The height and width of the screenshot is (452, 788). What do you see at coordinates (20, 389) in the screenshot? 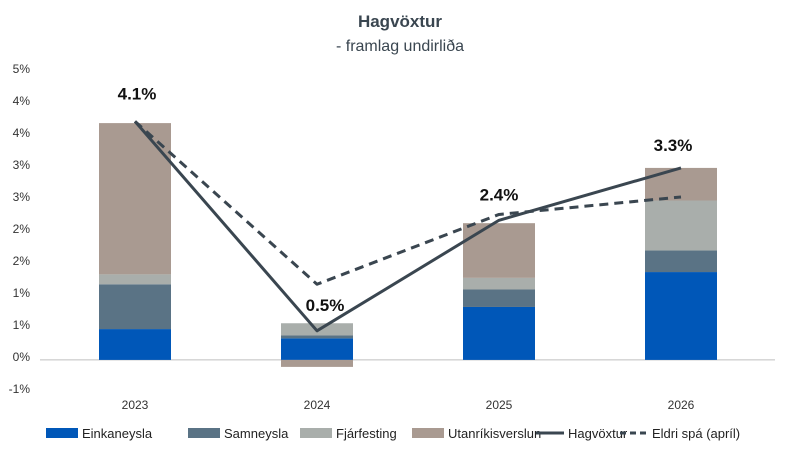
I see `y-tick-label: -1%` at bounding box center [20, 389].